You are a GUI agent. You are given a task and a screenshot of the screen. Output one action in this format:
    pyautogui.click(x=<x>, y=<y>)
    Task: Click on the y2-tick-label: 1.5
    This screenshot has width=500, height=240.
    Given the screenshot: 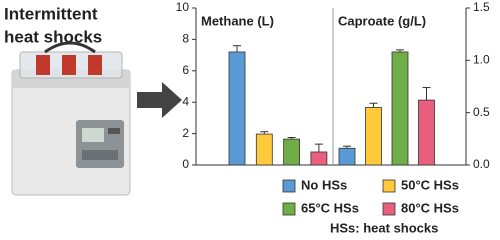 What is the action you would take?
    pyautogui.click(x=481, y=7)
    